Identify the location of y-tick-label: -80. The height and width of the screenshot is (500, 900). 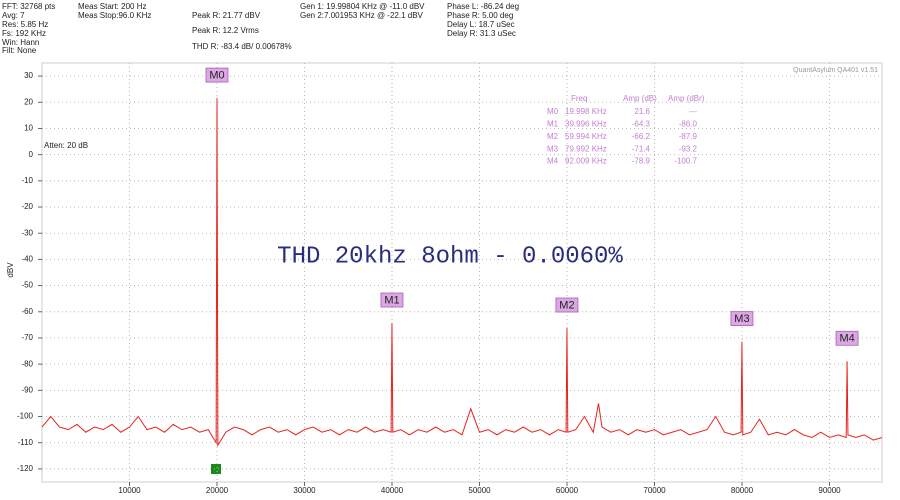
(27, 363).